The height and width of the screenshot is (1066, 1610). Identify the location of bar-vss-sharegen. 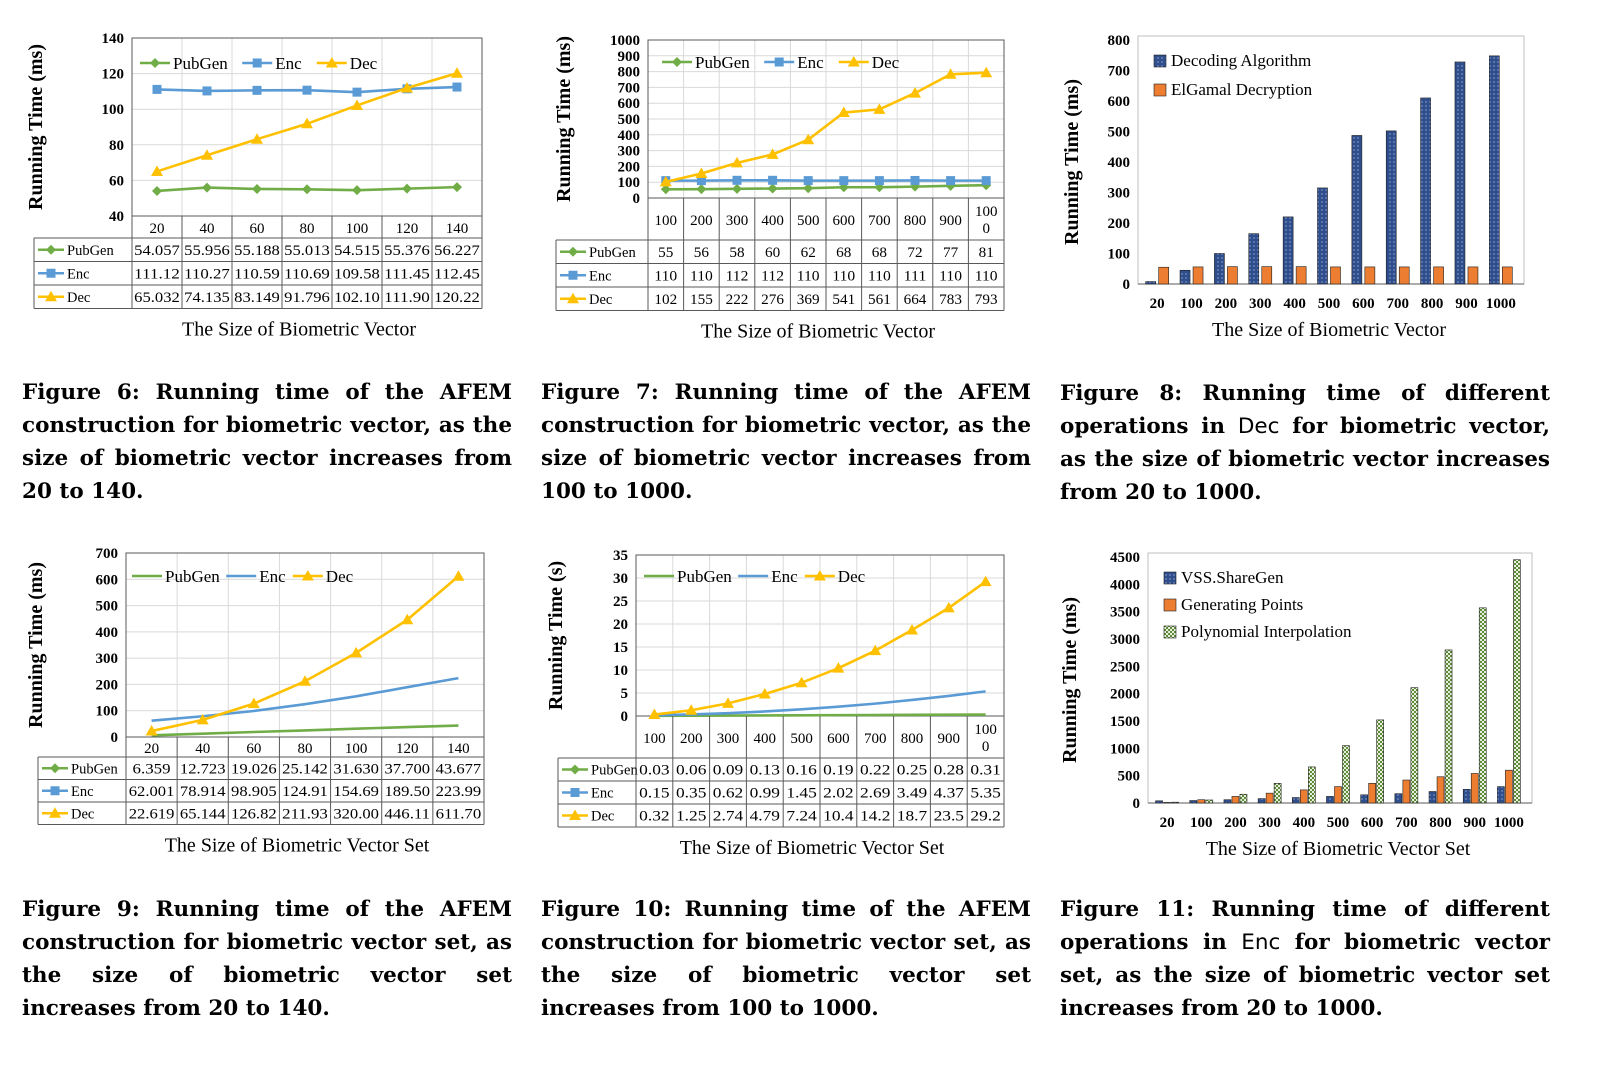
(1330, 800).